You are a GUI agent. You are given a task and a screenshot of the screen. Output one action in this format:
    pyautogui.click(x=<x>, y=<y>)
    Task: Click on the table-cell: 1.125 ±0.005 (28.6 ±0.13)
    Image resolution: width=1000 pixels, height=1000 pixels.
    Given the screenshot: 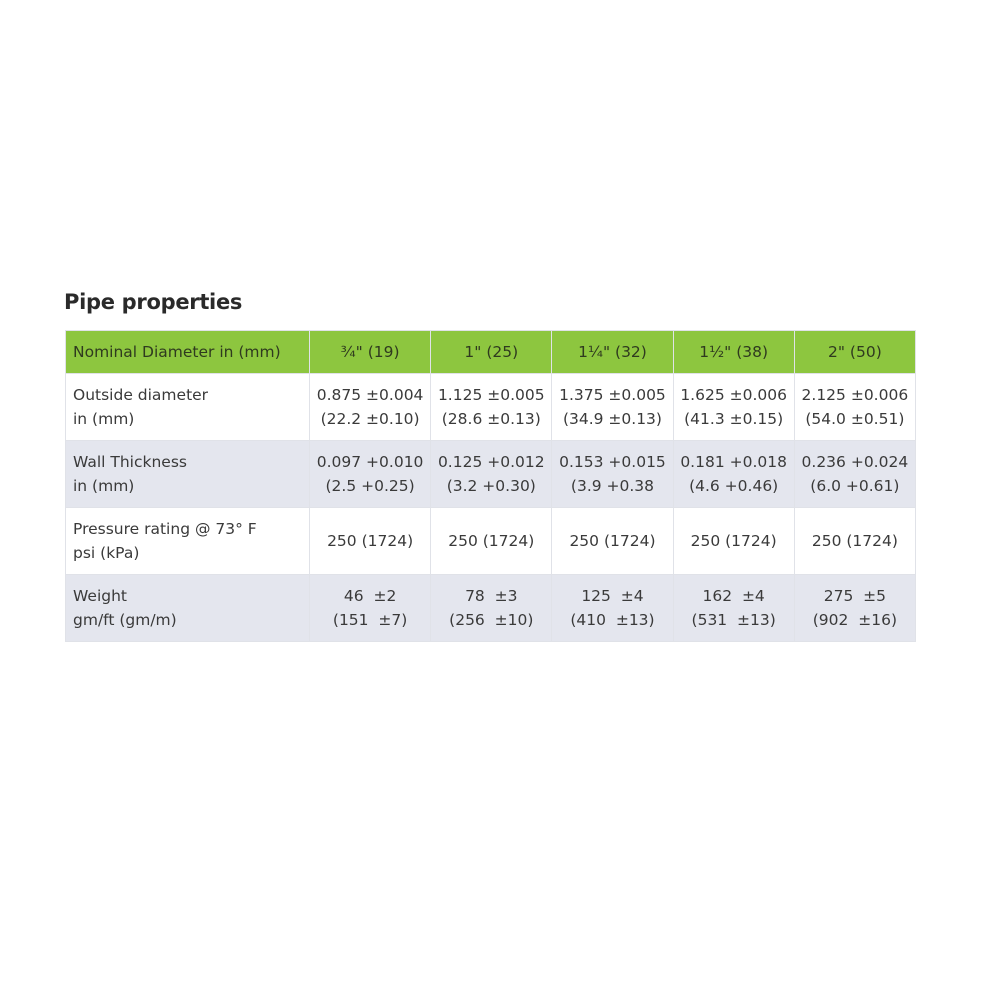 What is the action you would take?
    pyautogui.click(x=491, y=407)
    